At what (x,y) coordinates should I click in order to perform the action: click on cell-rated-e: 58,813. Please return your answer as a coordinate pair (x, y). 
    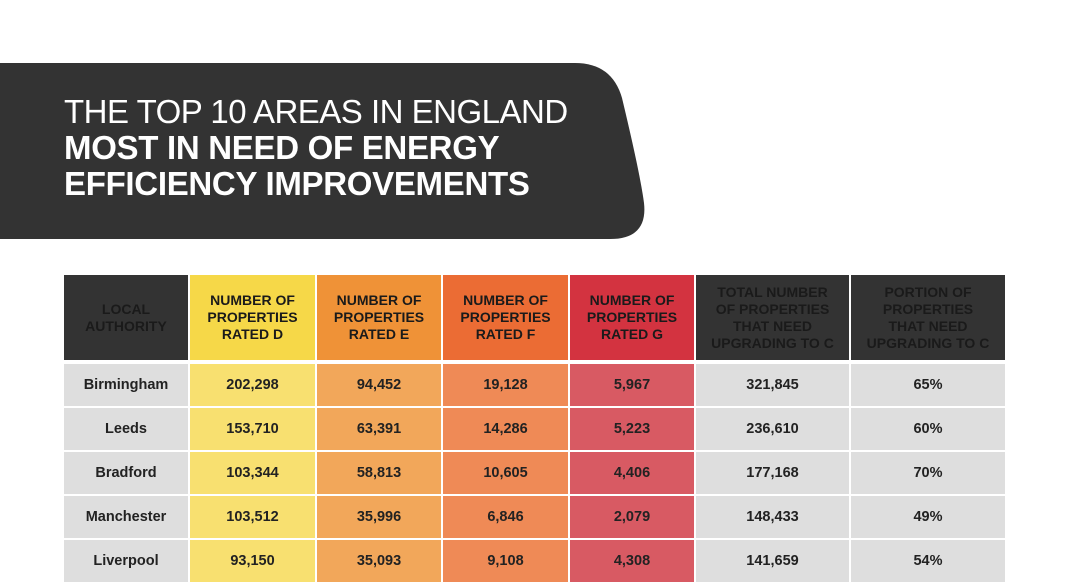
    Looking at the image, I should click on (380, 474).